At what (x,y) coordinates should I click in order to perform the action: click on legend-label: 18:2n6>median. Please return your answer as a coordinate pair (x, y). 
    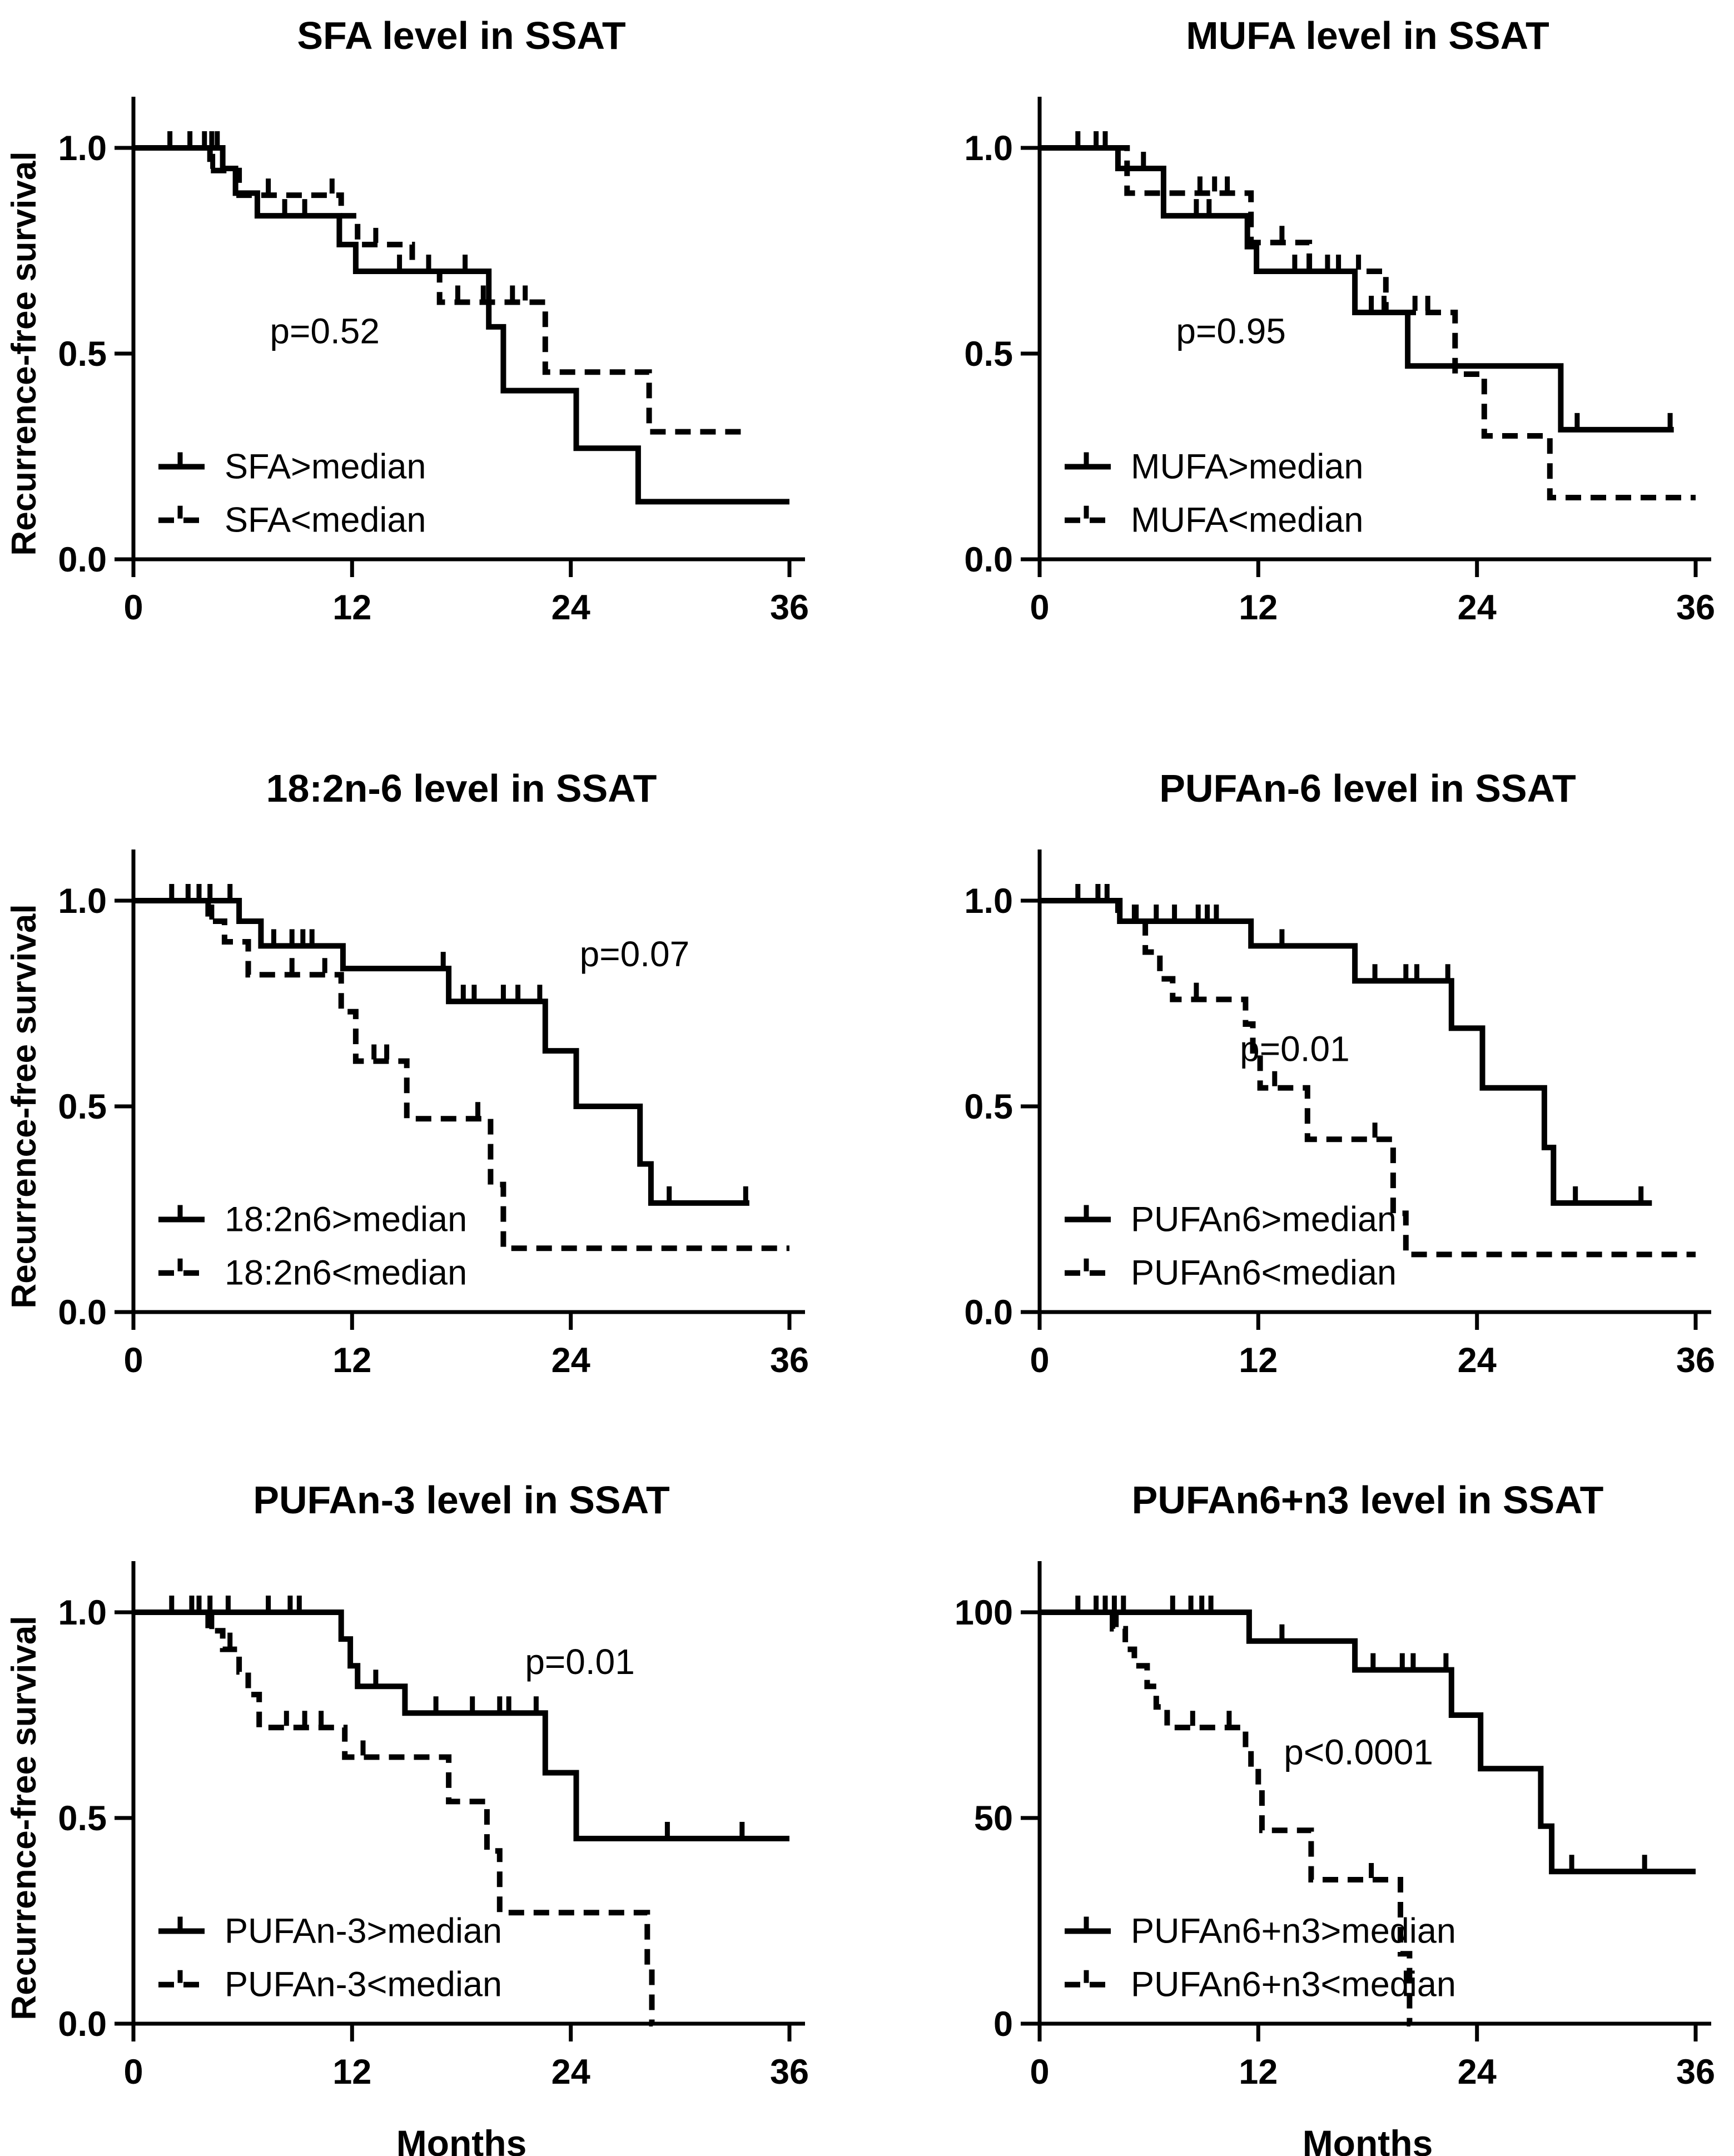
    Looking at the image, I should click on (346, 1219).